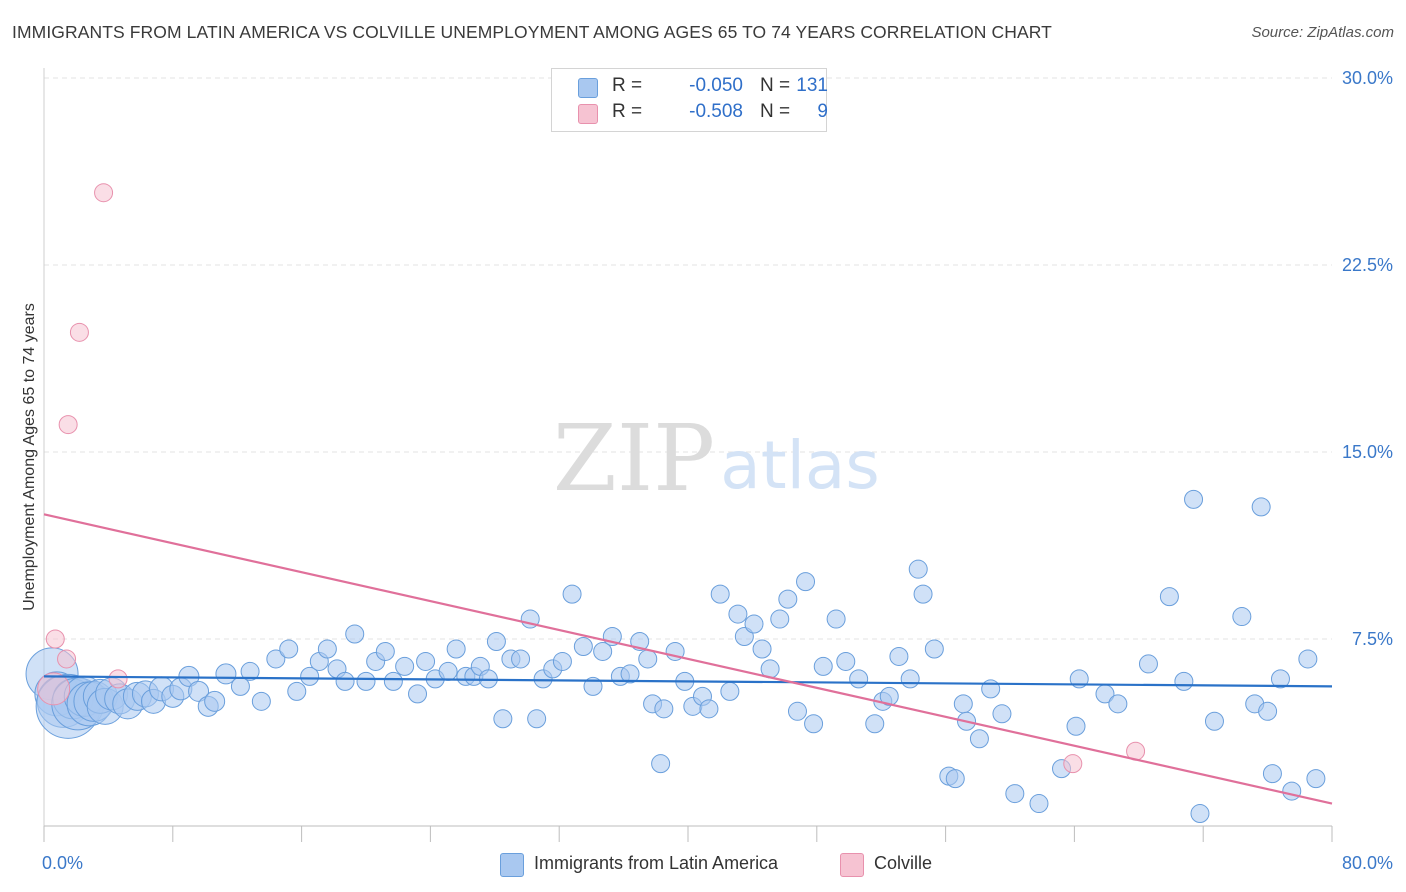 The image size is (1406, 892). What do you see at coordinates (62, 863) in the screenshot?
I see `x-tick-label: 0.0%` at bounding box center [62, 863].